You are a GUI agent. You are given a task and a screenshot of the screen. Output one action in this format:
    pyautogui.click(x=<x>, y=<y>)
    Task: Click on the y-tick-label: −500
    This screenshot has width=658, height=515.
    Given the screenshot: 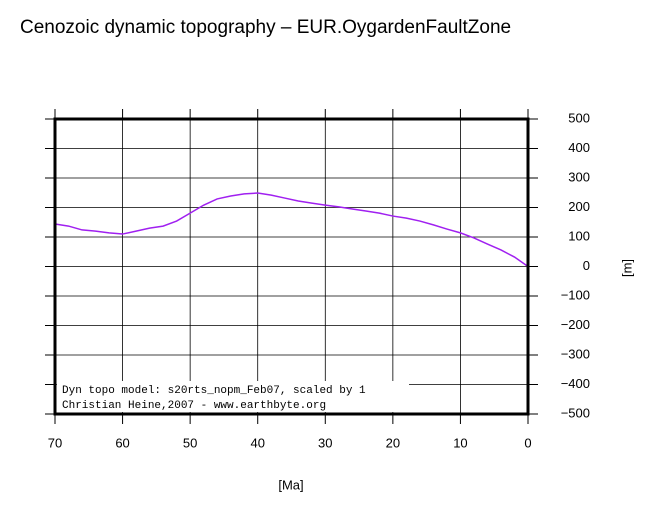 What is the action you would take?
    pyautogui.click(x=575, y=412)
    